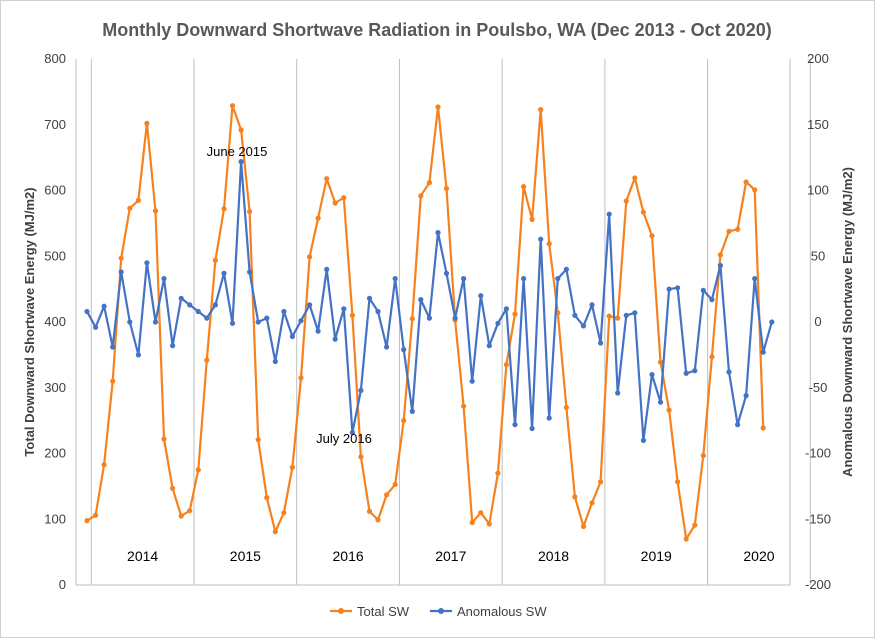 The image size is (875, 638). Describe the element at coordinates (818, 584) in the screenshot. I see `y-tick-right-label: -200` at that location.